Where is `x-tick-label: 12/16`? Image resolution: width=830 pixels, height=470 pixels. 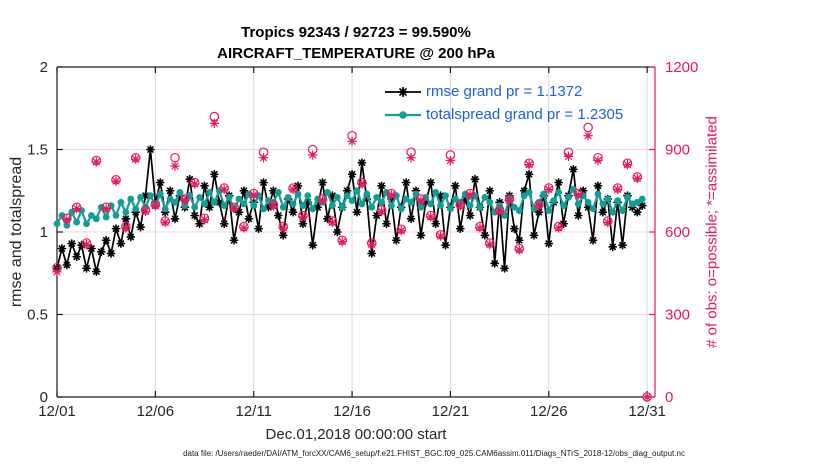
x-tick-label: 12/16 is located at coordinates (352, 411).